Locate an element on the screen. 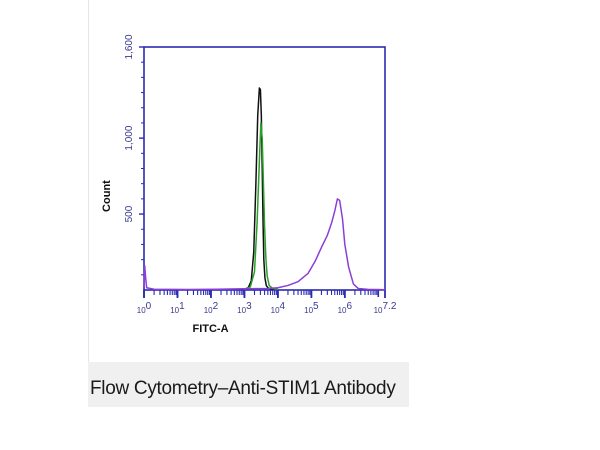 The image size is (600, 450). y-tick-label: 1,600 is located at coordinates (129, 46).